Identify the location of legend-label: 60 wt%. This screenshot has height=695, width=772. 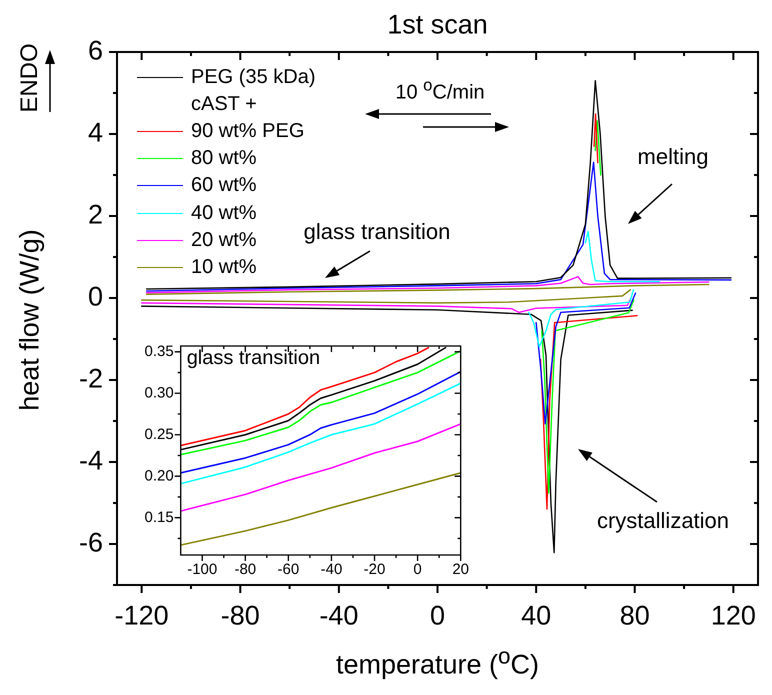
(224, 186).